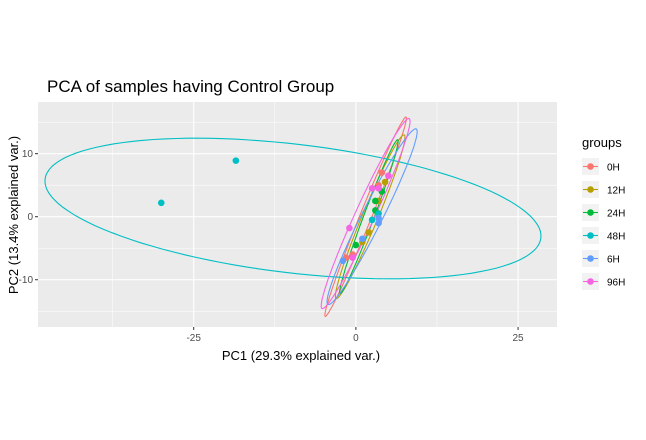 This screenshot has height=440, width=646. Describe the element at coordinates (193, 338) in the screenshot. I see `x-tick-label: -25` at that location.